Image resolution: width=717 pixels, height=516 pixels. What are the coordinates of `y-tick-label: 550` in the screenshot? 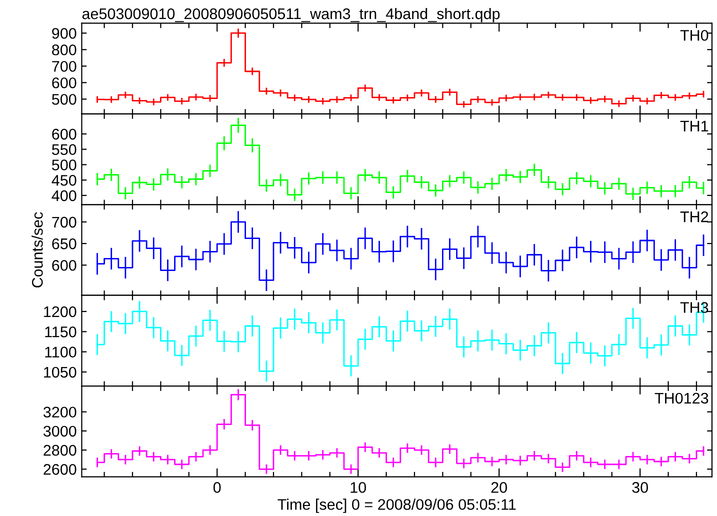 It's located at (64, 149).